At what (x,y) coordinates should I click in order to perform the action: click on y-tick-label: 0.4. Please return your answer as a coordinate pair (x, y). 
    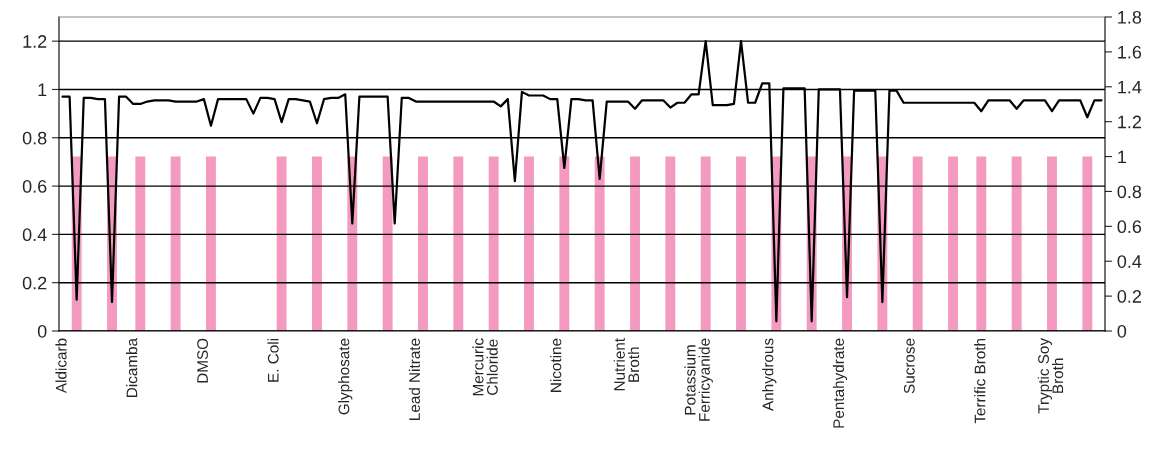
    Looking at the image, I should click on (34, 235).